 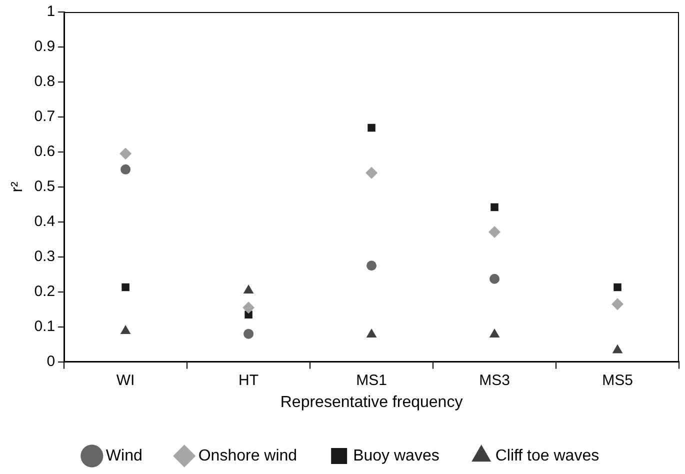 What do you see at coordinates (396, 455) in the screenshot?
I see `legend-label: Buoy waves` at bounding box center [396, 455].